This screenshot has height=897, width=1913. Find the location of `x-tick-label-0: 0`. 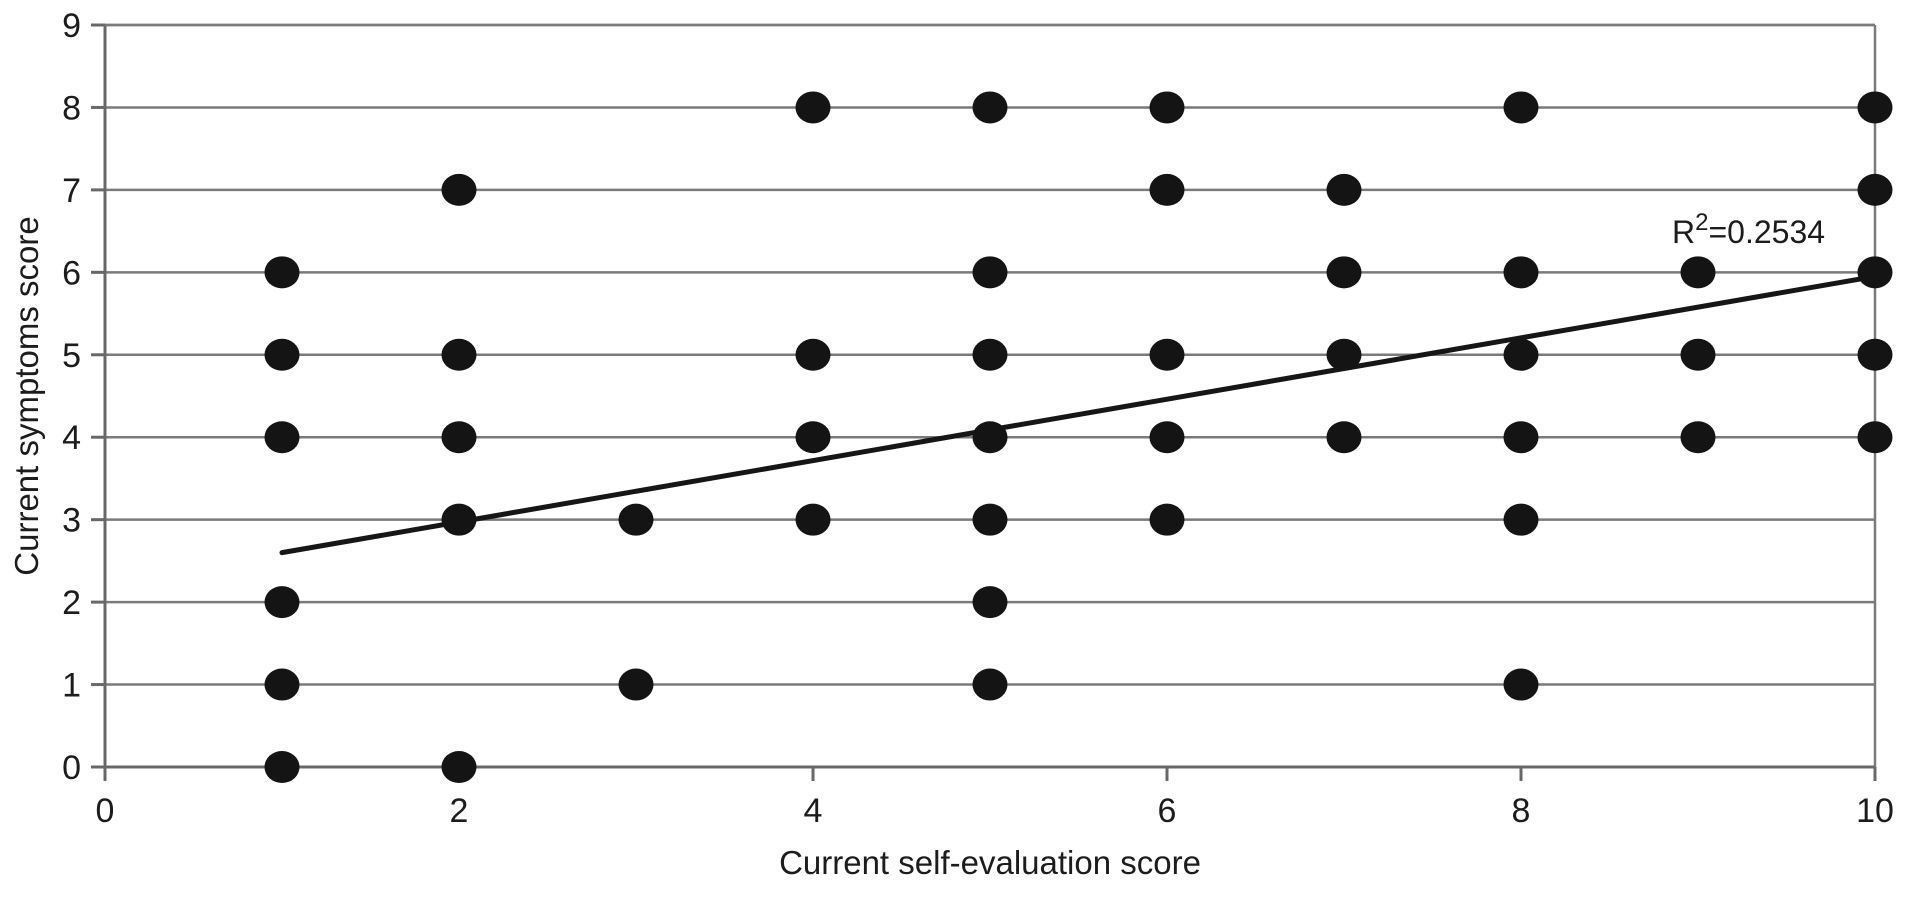

x-tick-label-0: 0 is located at coordinates (105, 811).